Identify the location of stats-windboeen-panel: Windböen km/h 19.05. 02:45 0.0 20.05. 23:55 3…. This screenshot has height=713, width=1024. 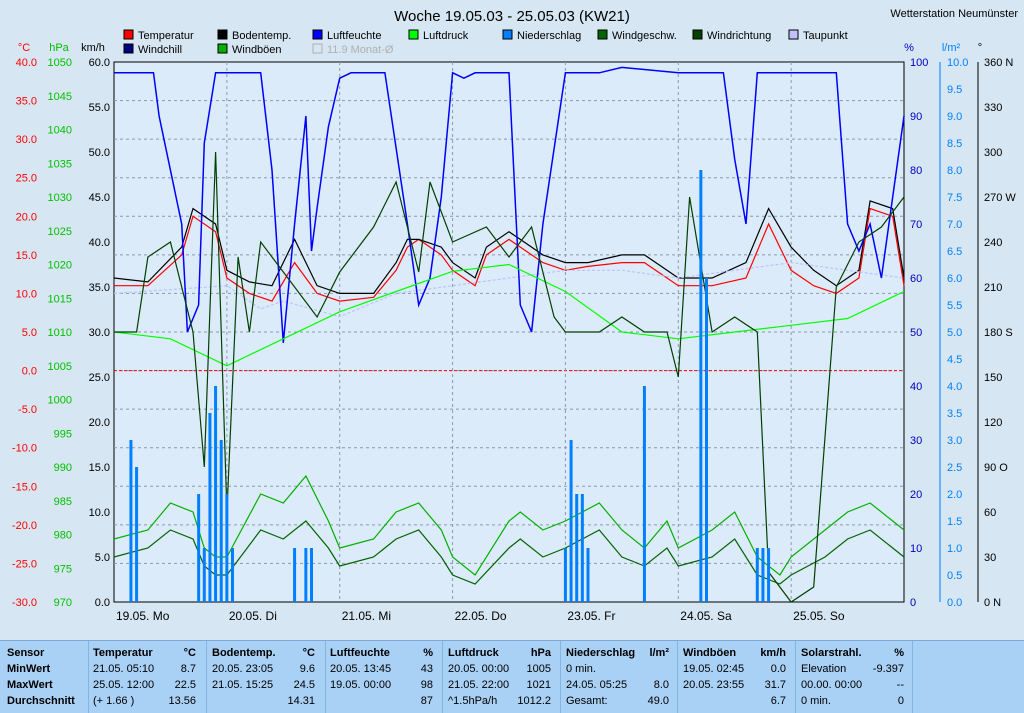
(735, 677).